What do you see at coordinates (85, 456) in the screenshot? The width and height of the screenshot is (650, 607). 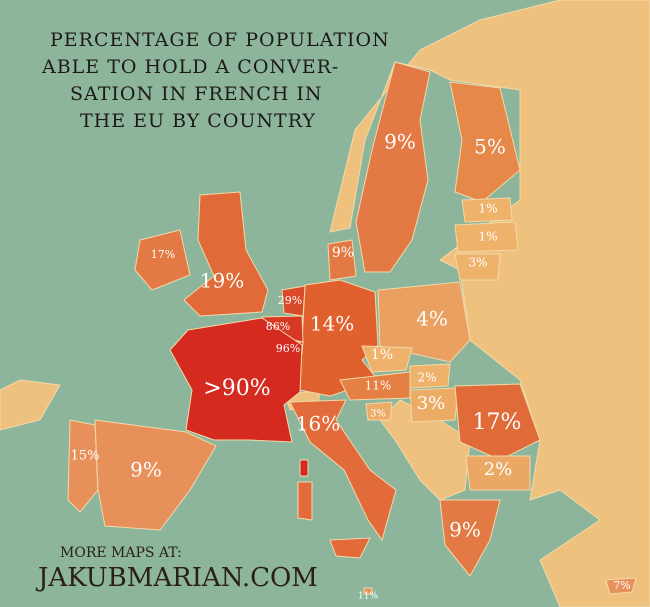 I see `country-label: 15%` at bounding box center [85, 456].